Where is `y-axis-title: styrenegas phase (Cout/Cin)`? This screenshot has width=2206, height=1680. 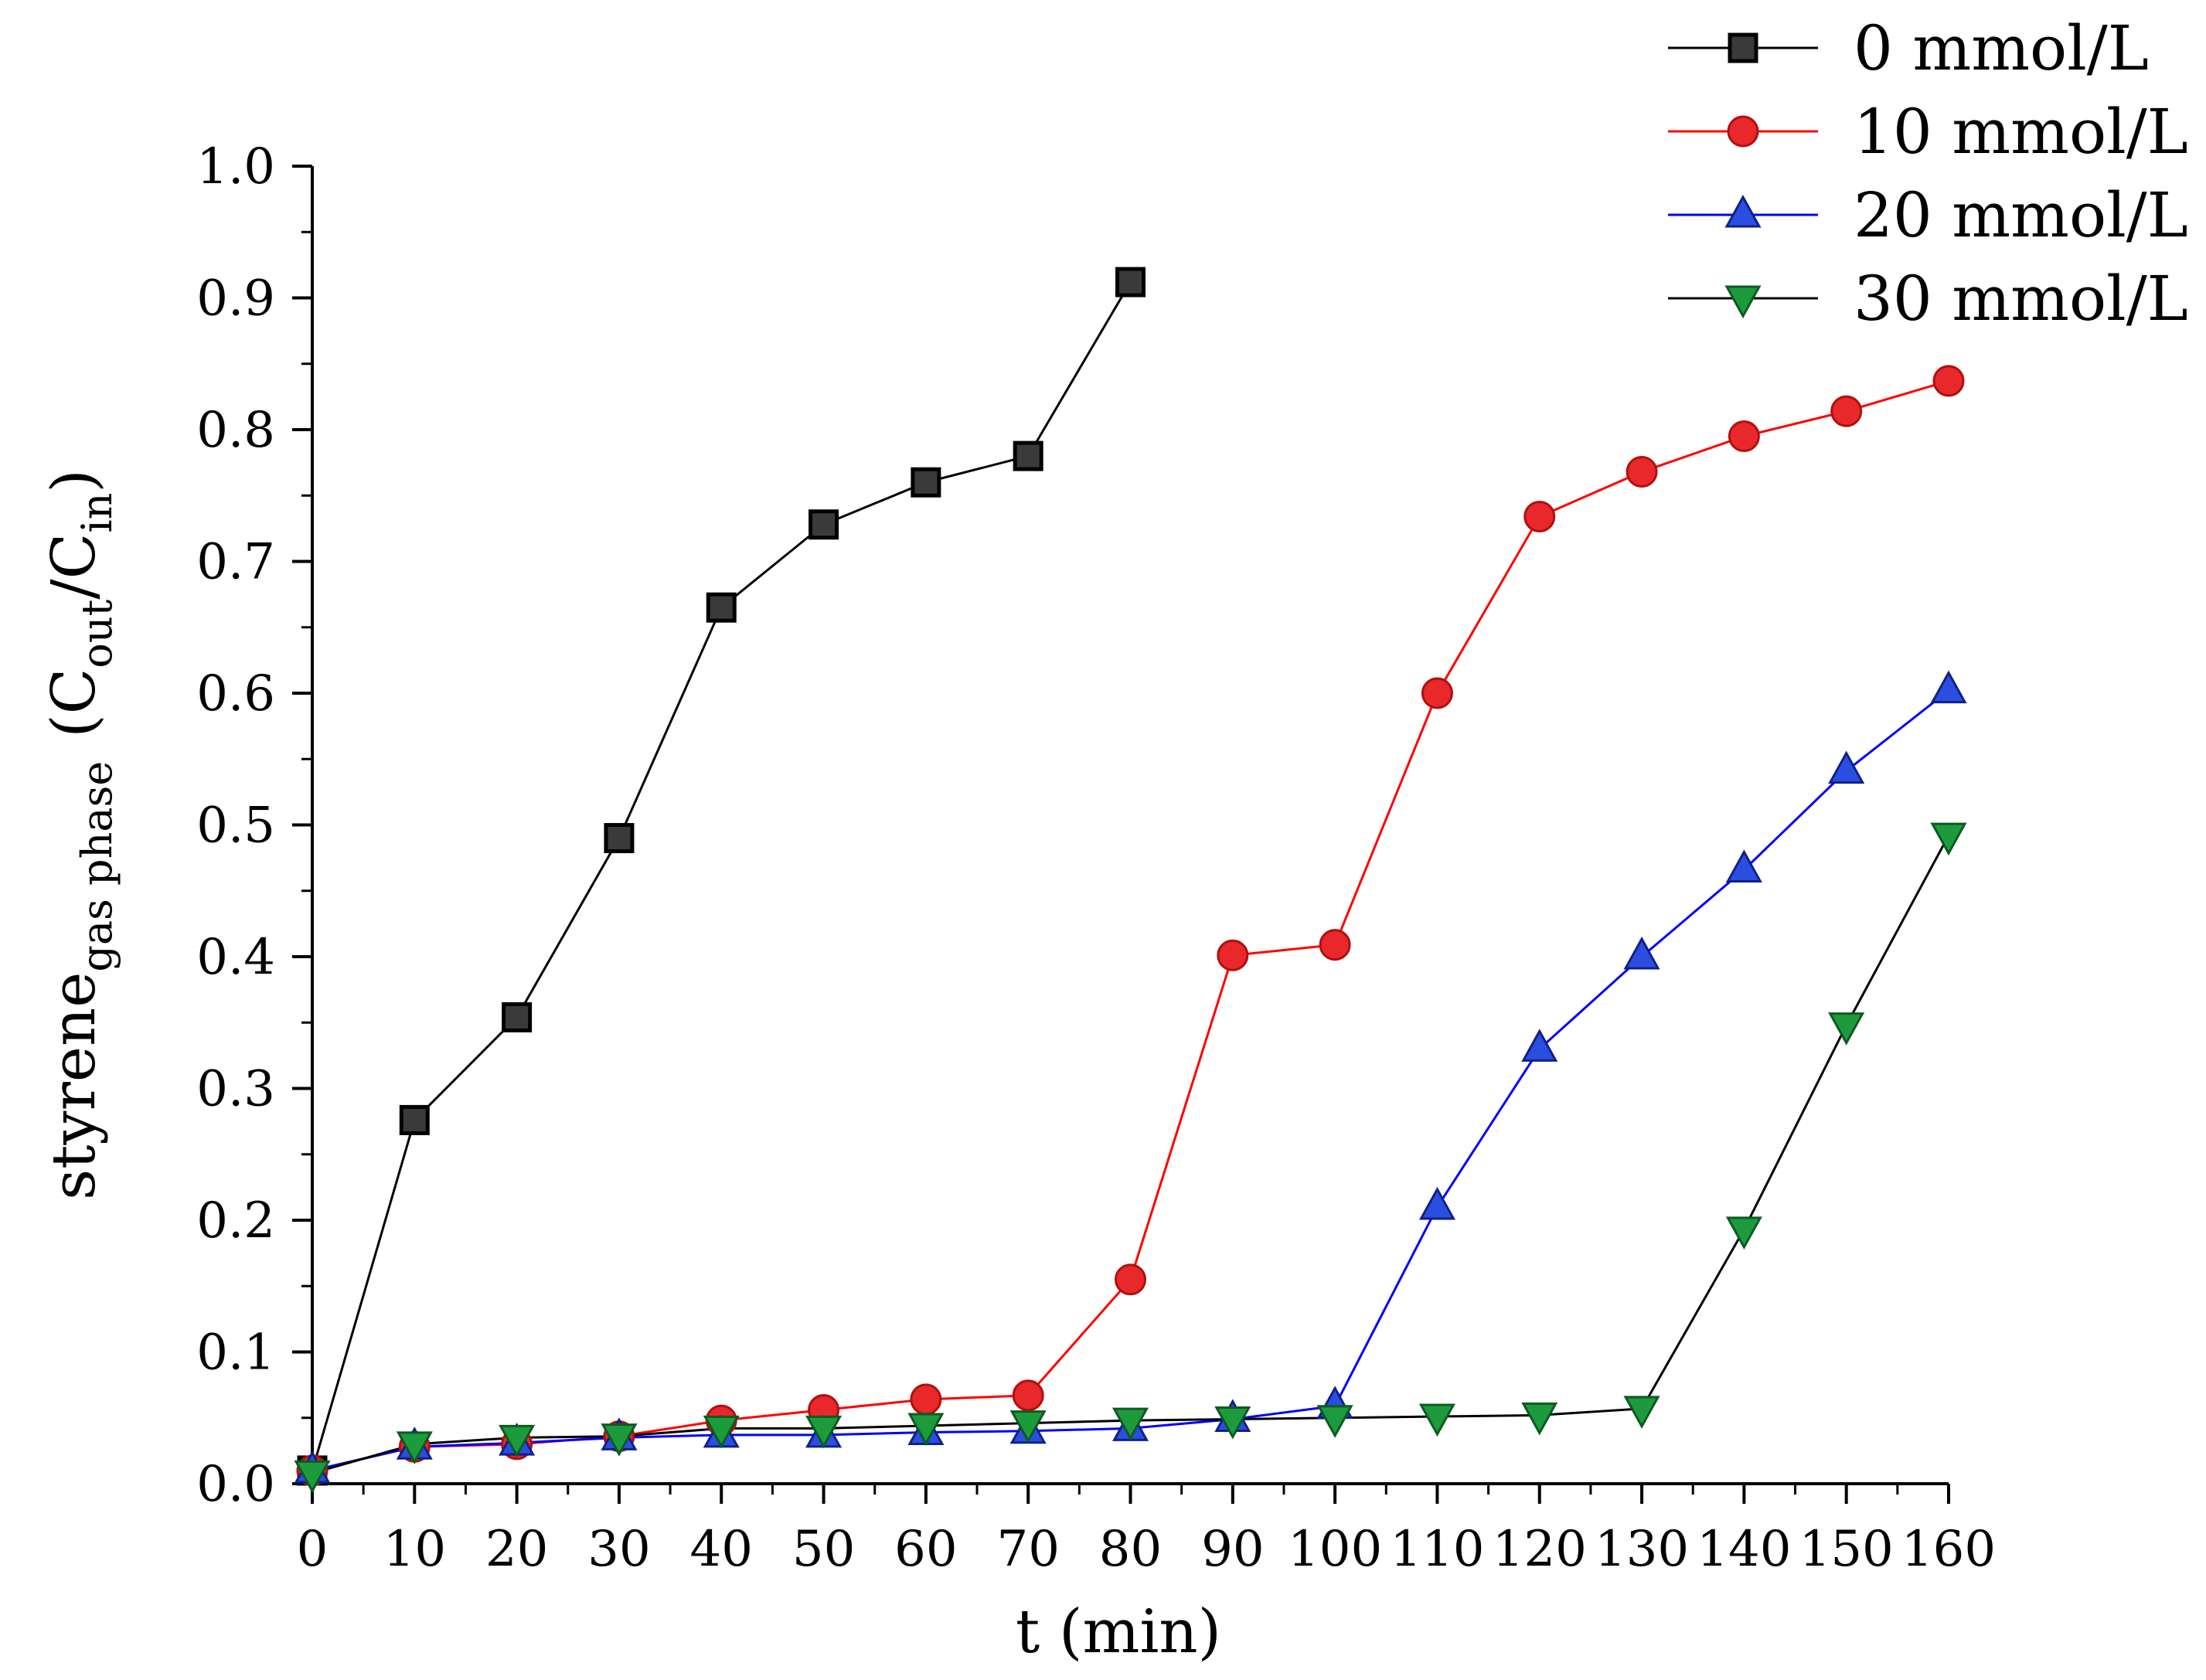 y-axis-title: styrenegas phase (Cout/Cin) is located at coordinates (80, 834).